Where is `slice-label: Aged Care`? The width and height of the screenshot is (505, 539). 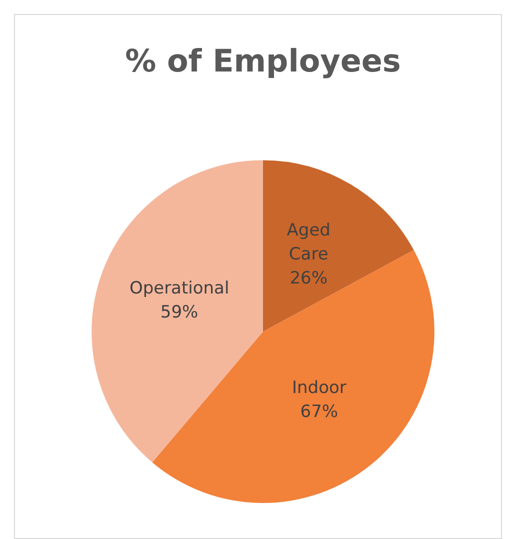
slice-label: Aged Care is located at coordinates (308, 242).